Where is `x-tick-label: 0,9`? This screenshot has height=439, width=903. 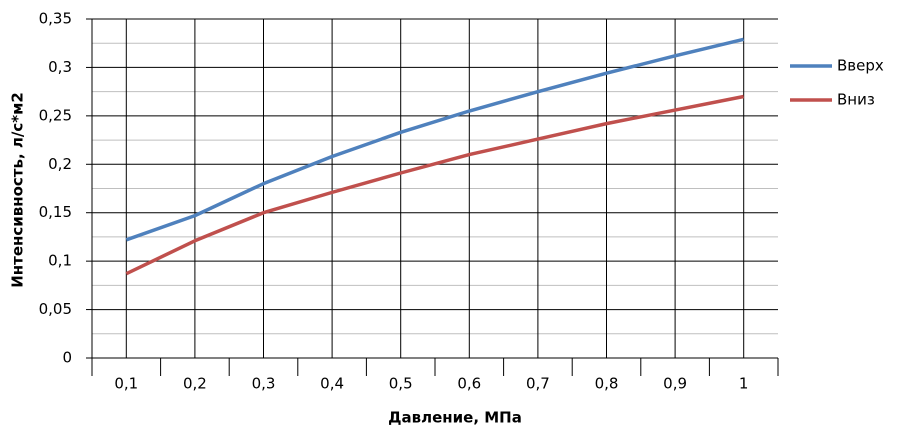 x-tick-label: 0,9 is located at coordinates (675, 384).